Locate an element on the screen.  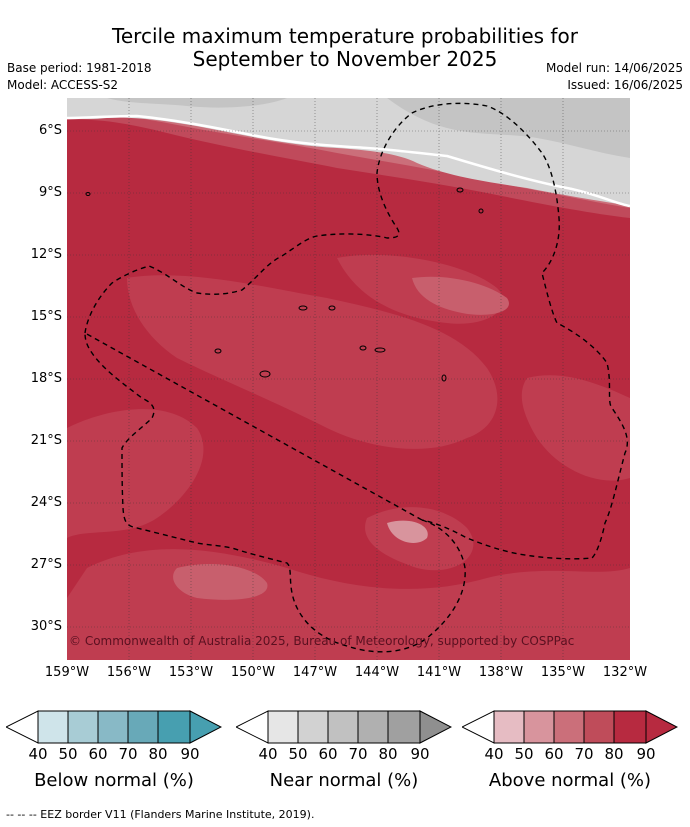
colorbar-label-near: Near normal (%) is located at coordinates (344, 780).